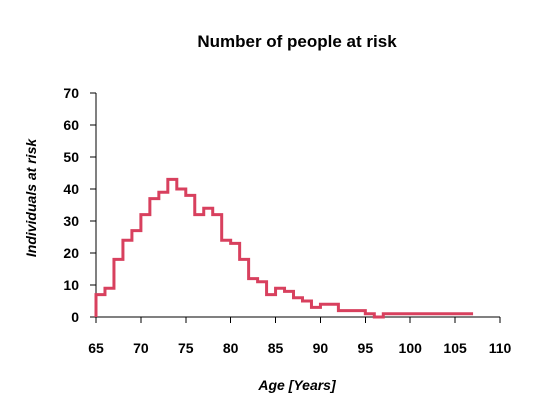 The width and height of the screenshot is (538, 413). I want to click on x-tick-label: 80, so click(231, 348).